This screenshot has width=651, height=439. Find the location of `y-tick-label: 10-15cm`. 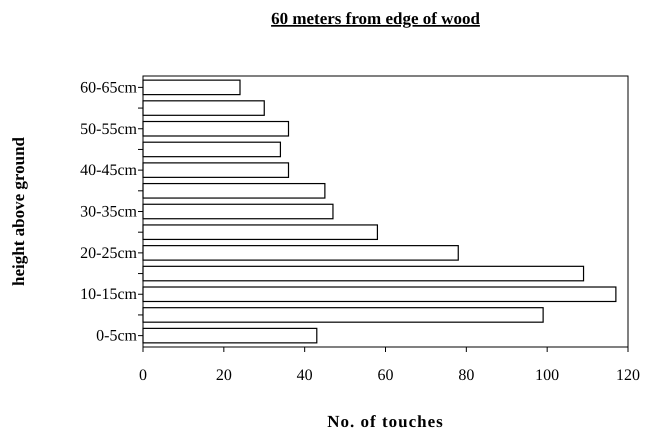

y-tick-label: 10-15cm is located at coordinates (109, 295).